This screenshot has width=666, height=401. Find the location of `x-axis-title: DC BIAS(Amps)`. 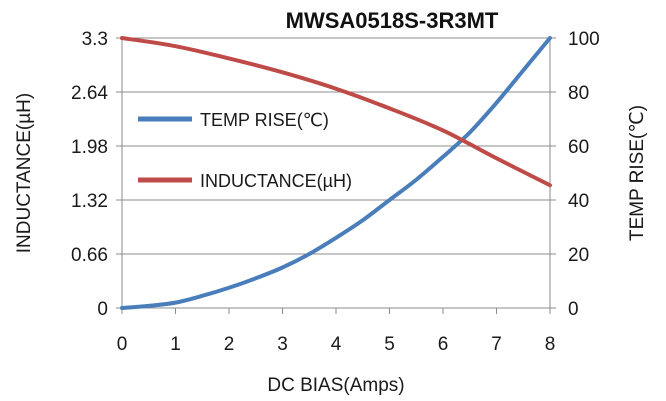

x-axis-title: DC BIAS(Amps) is located at coordinates (335, 385).